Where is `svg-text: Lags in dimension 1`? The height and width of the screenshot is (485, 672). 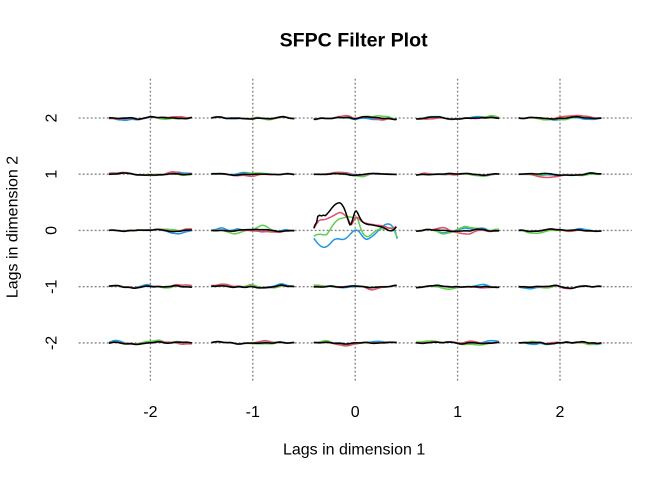 svg-text: Lags in dimension 1 is located at coordinates (354, 450).